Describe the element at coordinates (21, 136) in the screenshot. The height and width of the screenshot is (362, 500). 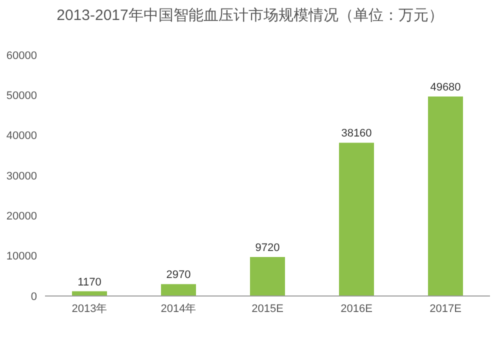
I see `y-tick-label: 40000` at that location.